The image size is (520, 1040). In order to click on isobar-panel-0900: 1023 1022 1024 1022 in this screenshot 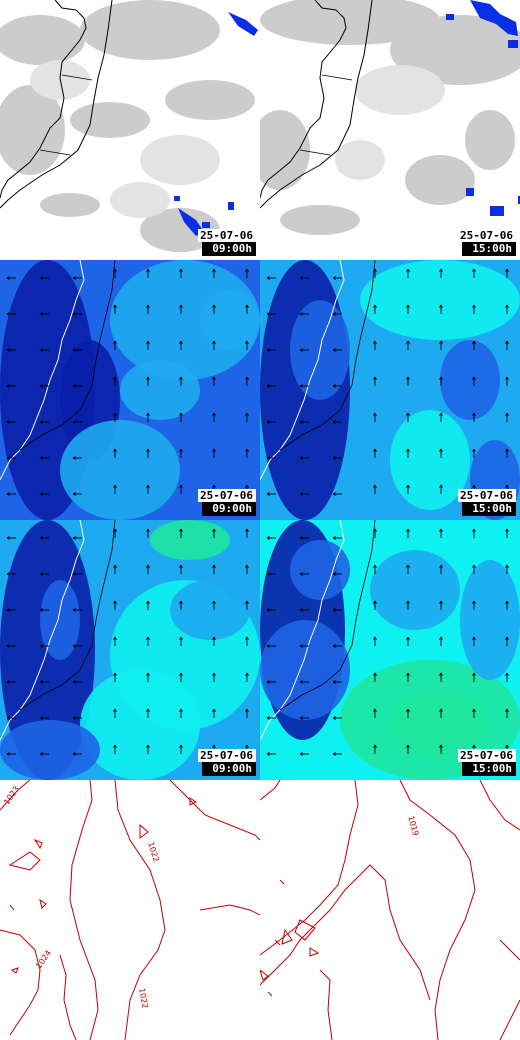, I will do `click(130, 910)`.